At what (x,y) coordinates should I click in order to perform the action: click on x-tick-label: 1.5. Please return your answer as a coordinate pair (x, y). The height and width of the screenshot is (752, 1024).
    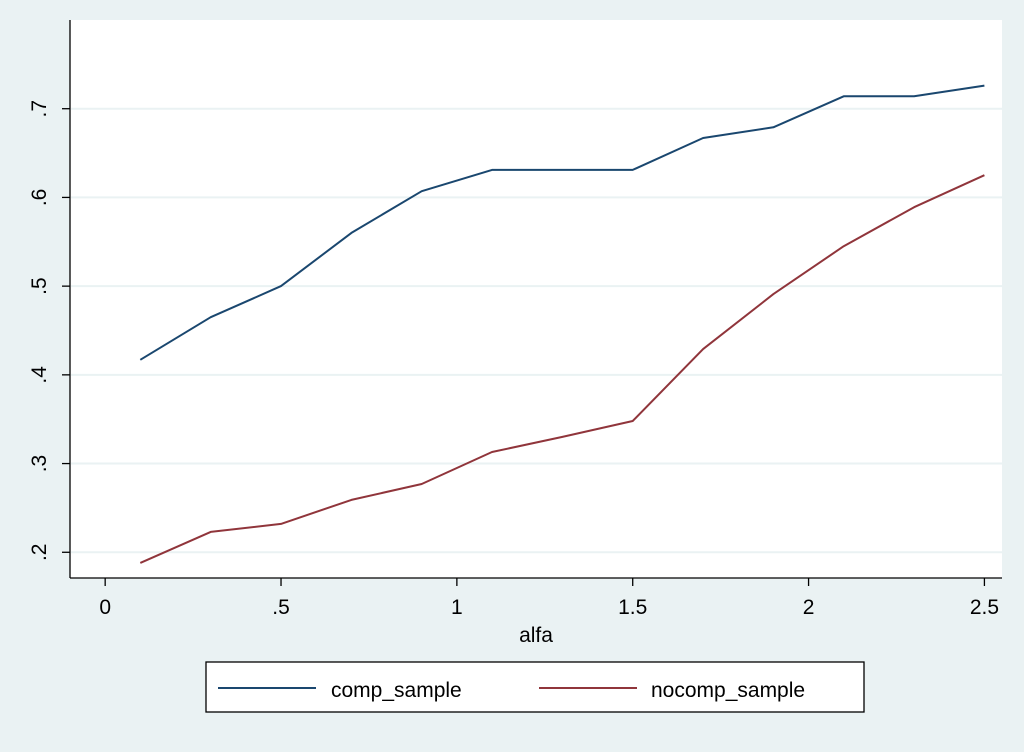
    Looking at the image, I should click on (632, 607).